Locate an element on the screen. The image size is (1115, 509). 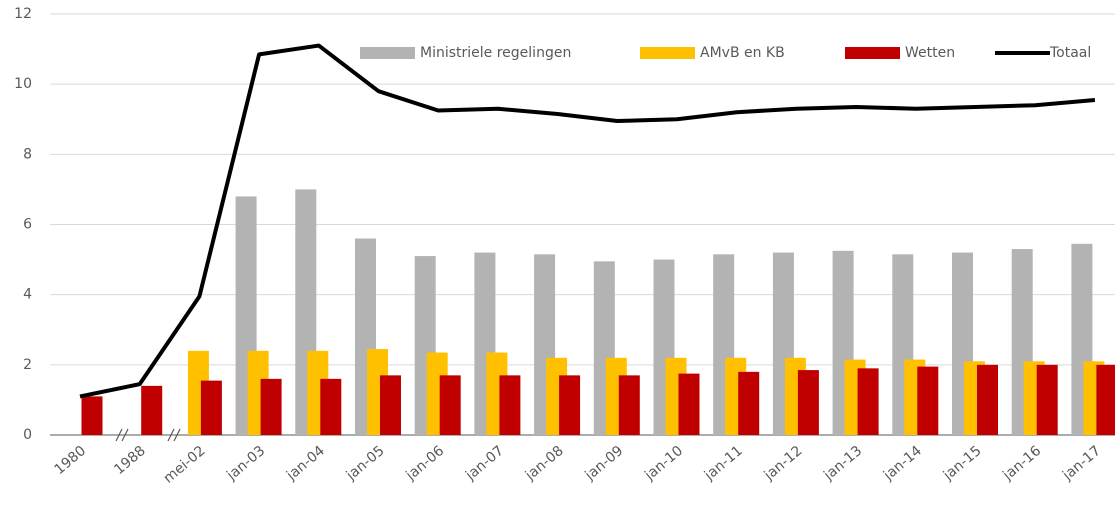
x-tick-label: jan-06 is located at coordinates (424, 463).